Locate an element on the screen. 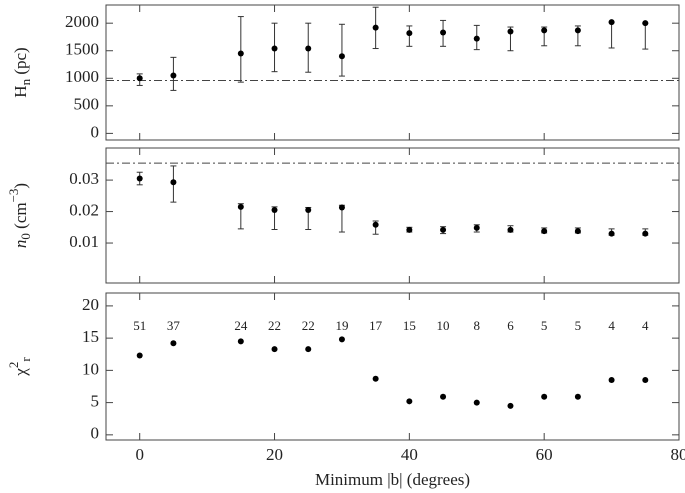 This screenshot has width=685, height=493. x-tick-label: 20 is located at coordinates (274, 454).